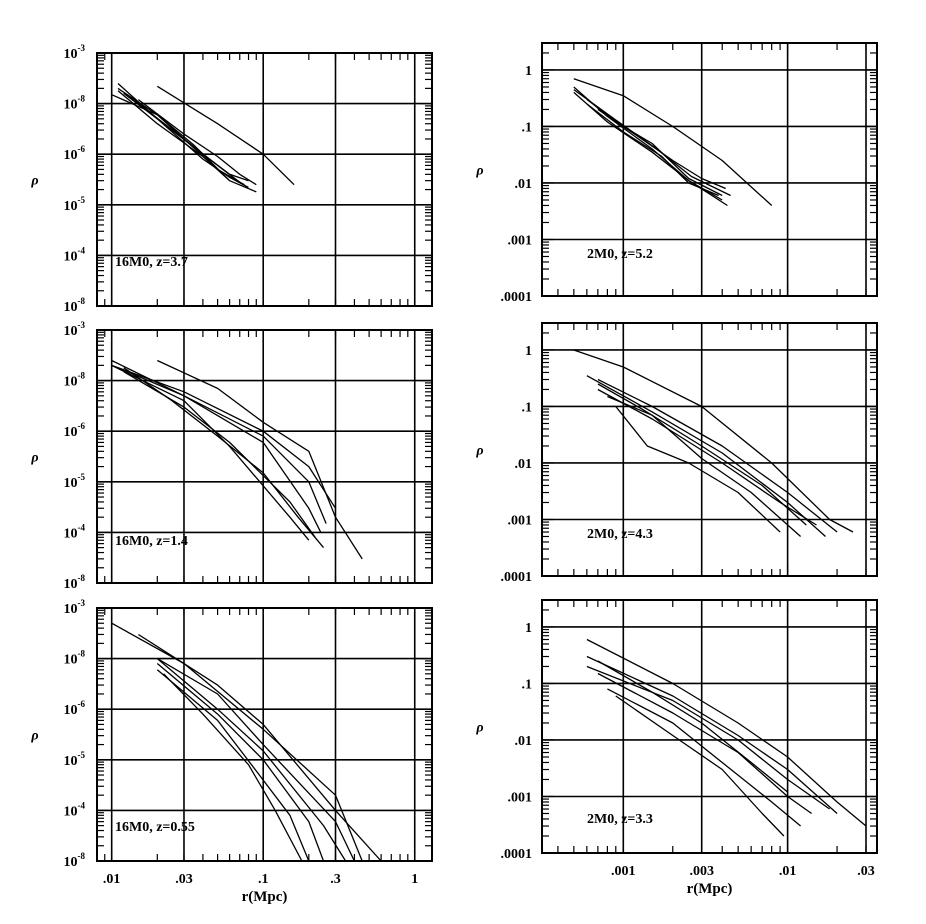  I want to click on panel-annotation: 16M0, z=0.55, so click(155, 827).